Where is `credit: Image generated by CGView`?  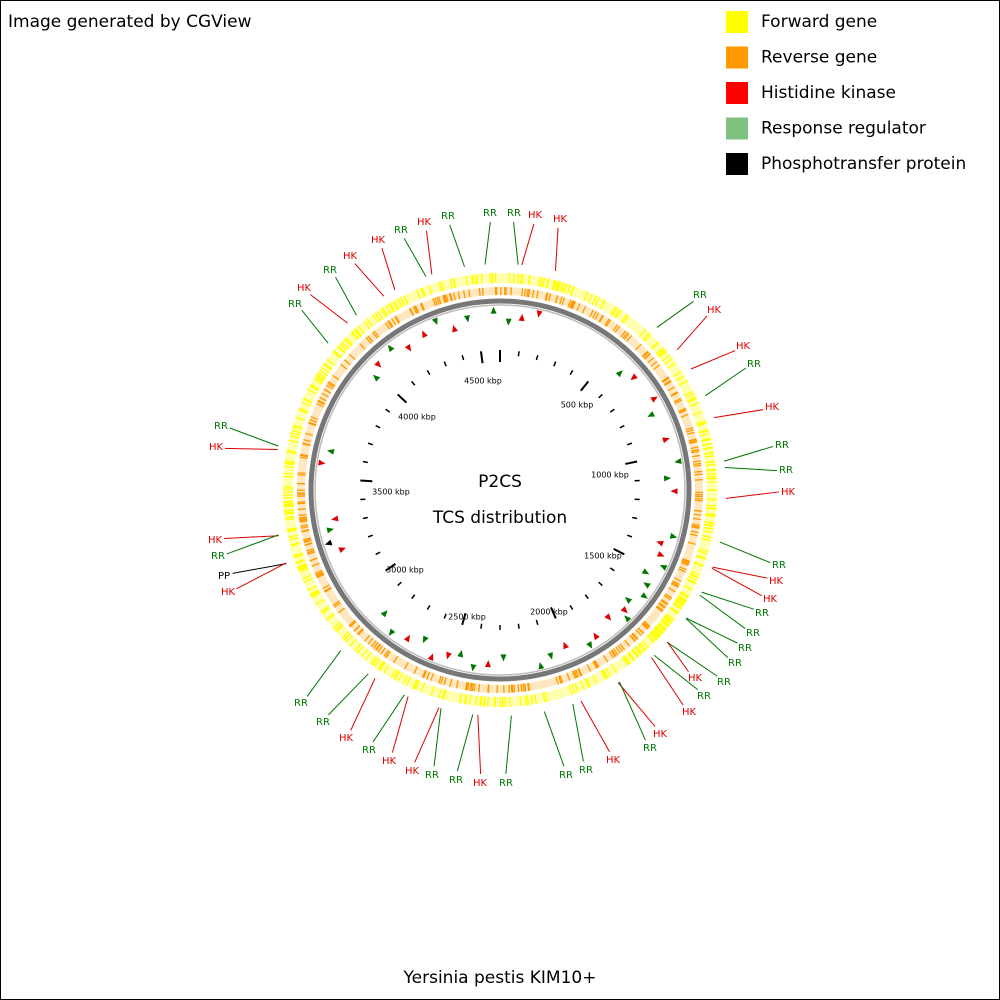 credit: Image generated by CGView is located at coordinates (130, 22).